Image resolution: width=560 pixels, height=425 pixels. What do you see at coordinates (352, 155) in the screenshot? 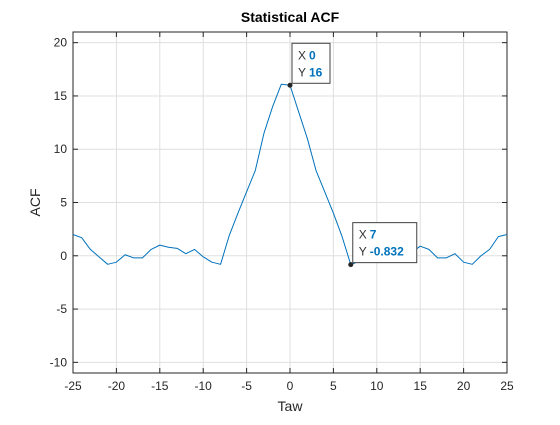
I see `datatips: X 0Y 16X 7Y -0.832` at bounding box center [352, 155].